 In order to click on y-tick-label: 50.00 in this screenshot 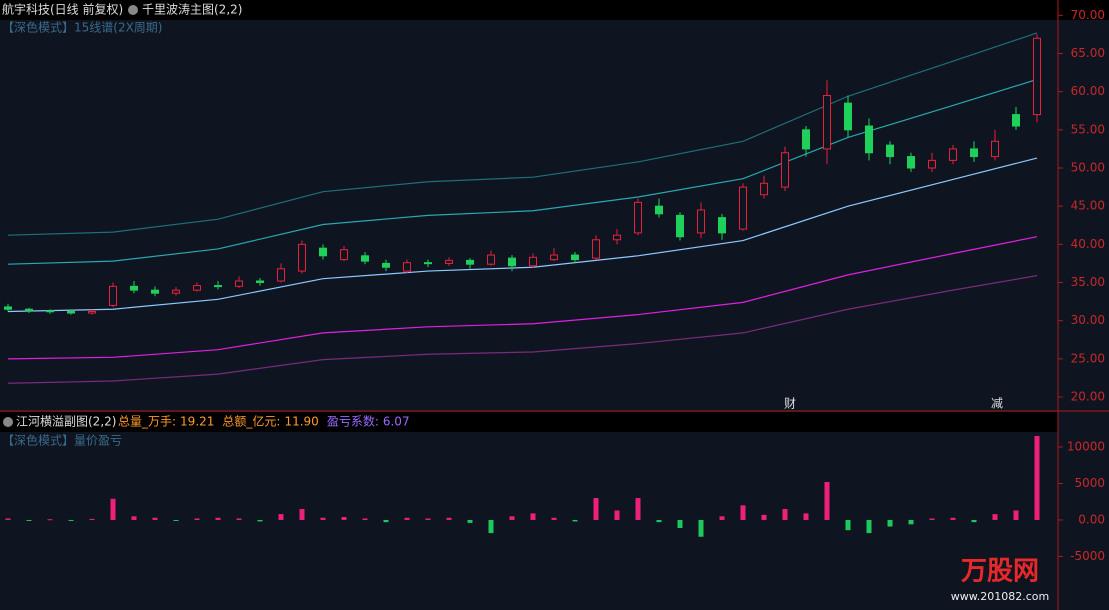, I will do `click(1088, 168)`.